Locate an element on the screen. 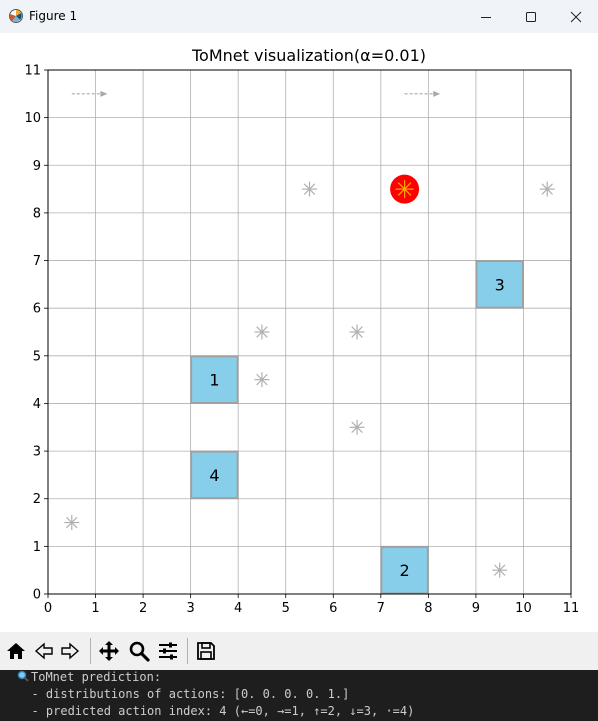  minimize-icon is located at coordinates (486, 17).